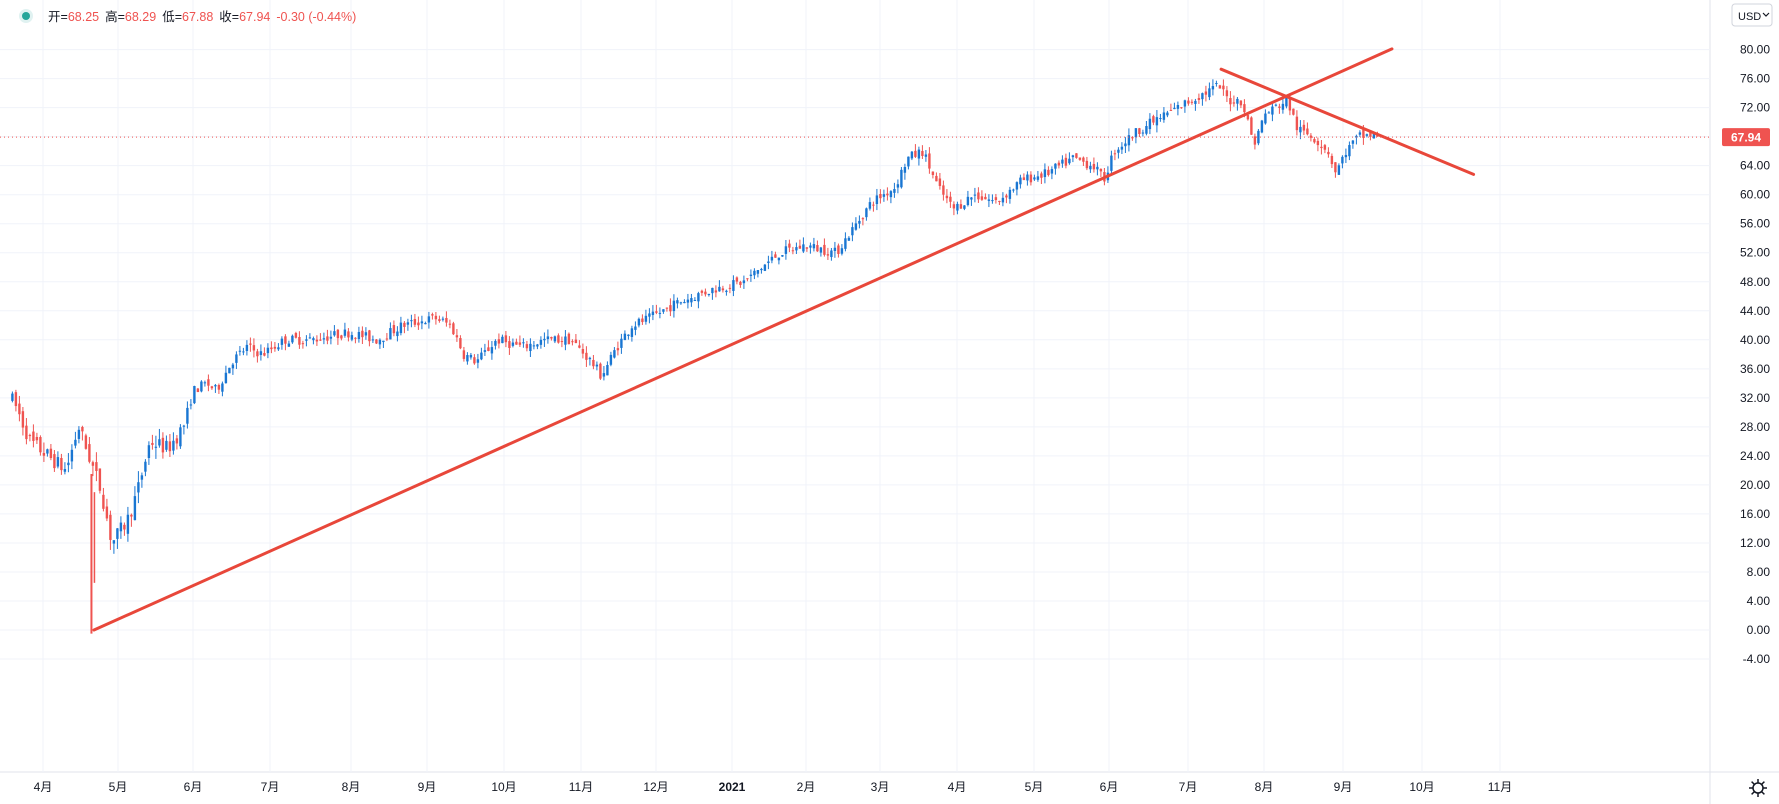 This screenshot has width=1779, height=804. I want to click on trendline, so click(1347, 121).